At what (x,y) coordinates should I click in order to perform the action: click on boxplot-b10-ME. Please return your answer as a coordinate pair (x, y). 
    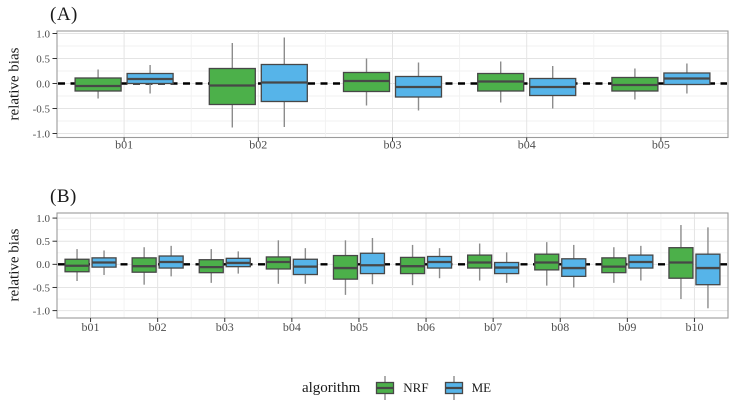
    Looking at the image, I should click on (708, 268).